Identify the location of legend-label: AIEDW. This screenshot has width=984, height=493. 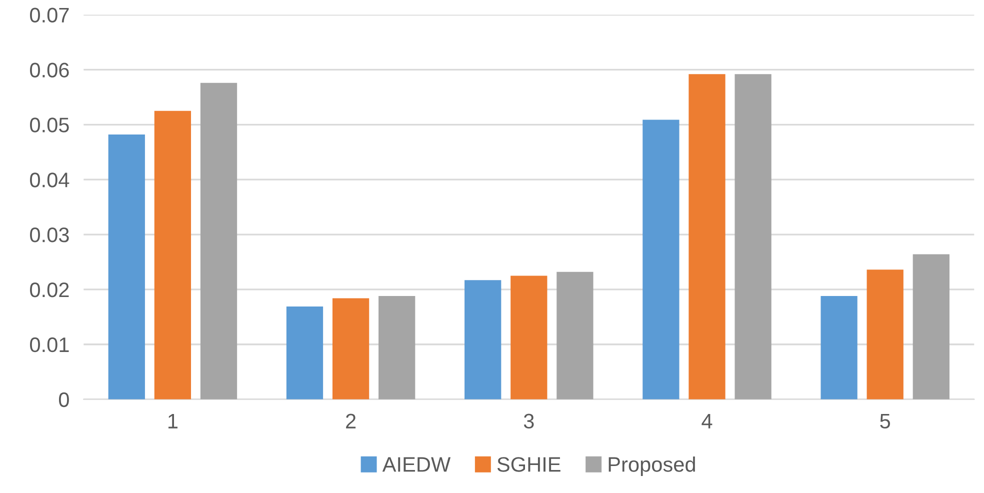
(416, 464).